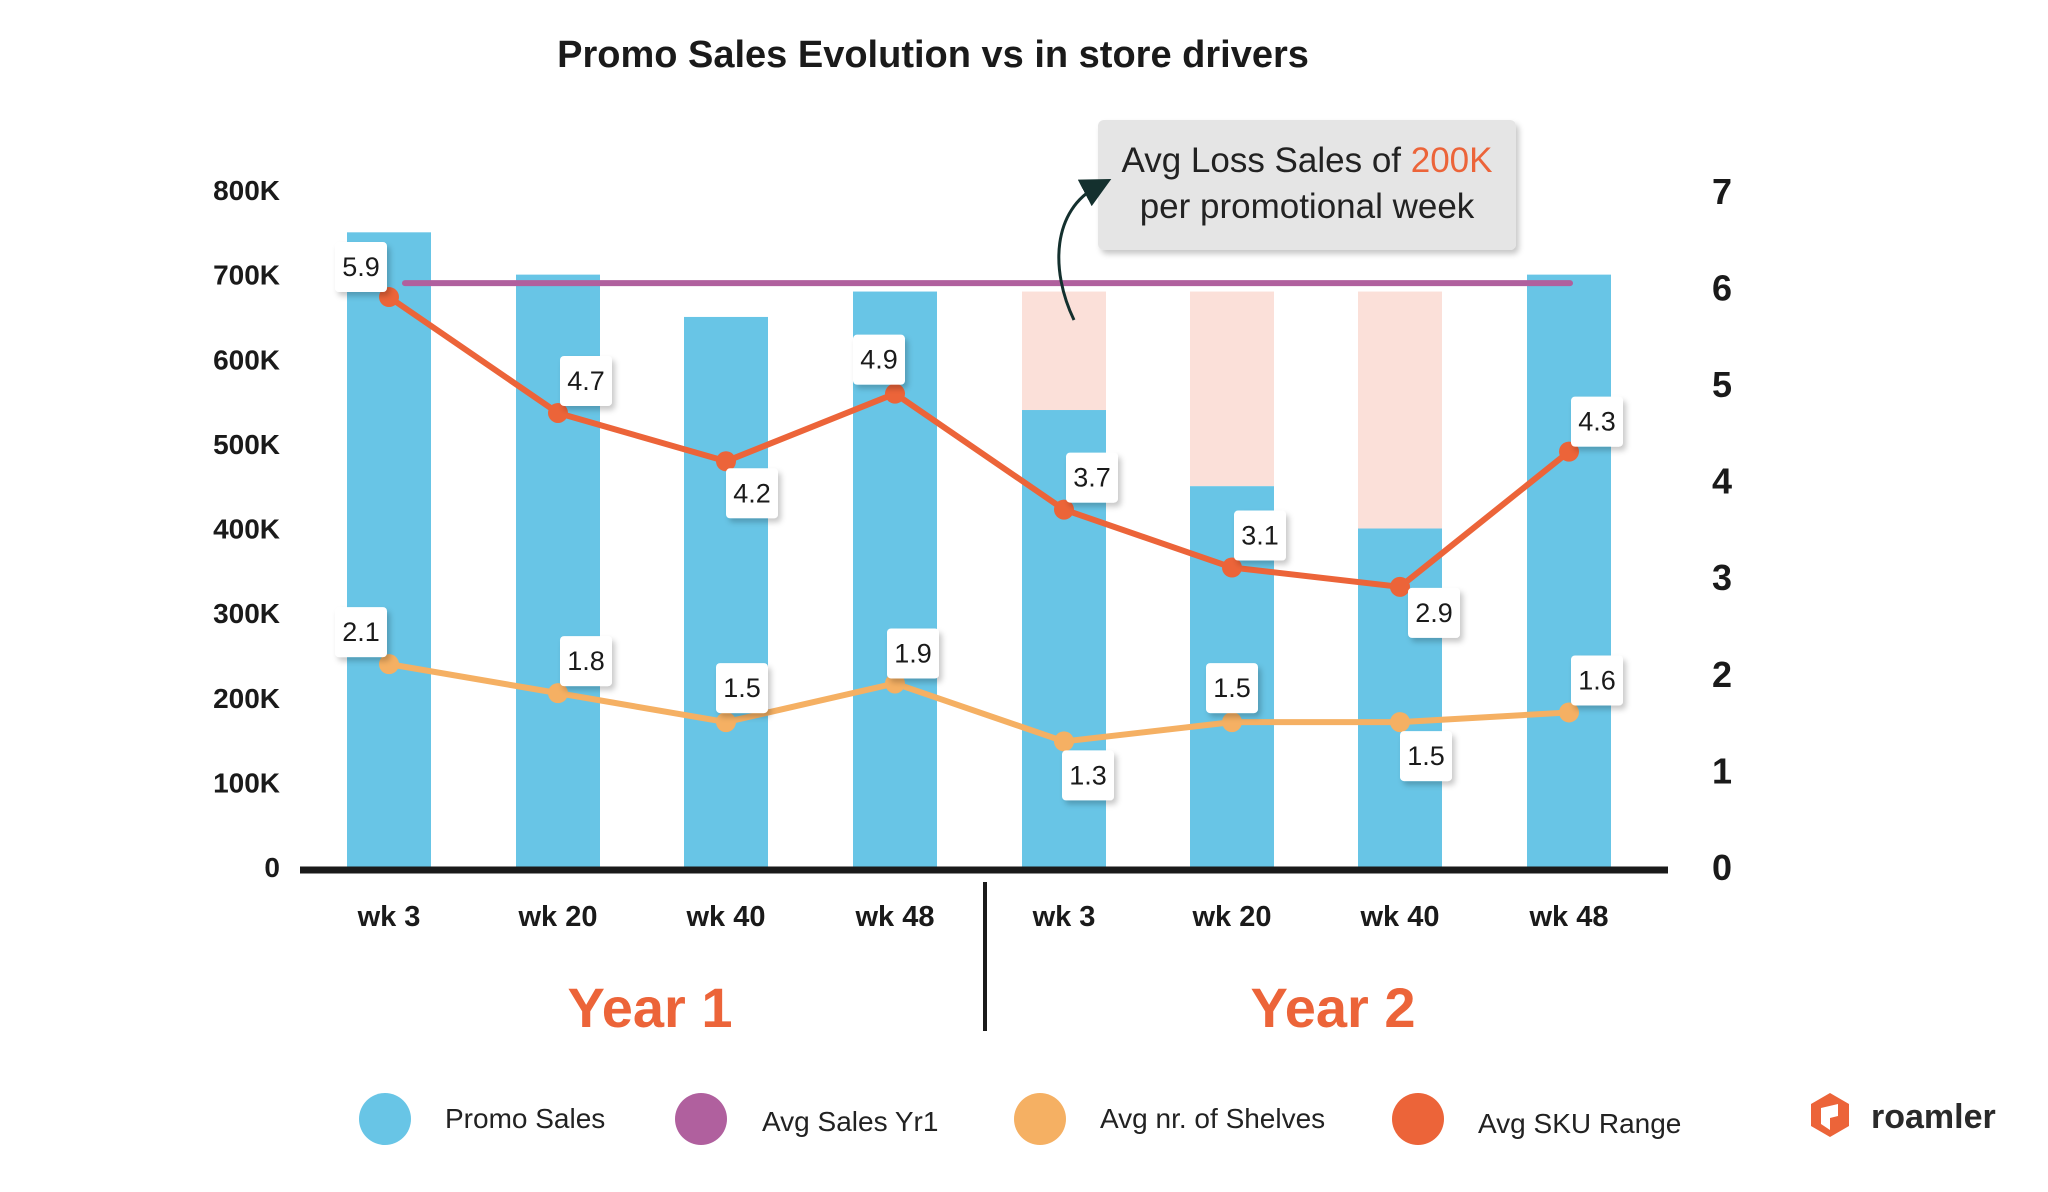 The image size is (2048, 1192). What do you see at coordinates (1933, 1117) in the screenshot?
I see `brand-name: roamler` at bounding box center [1933, 1117].